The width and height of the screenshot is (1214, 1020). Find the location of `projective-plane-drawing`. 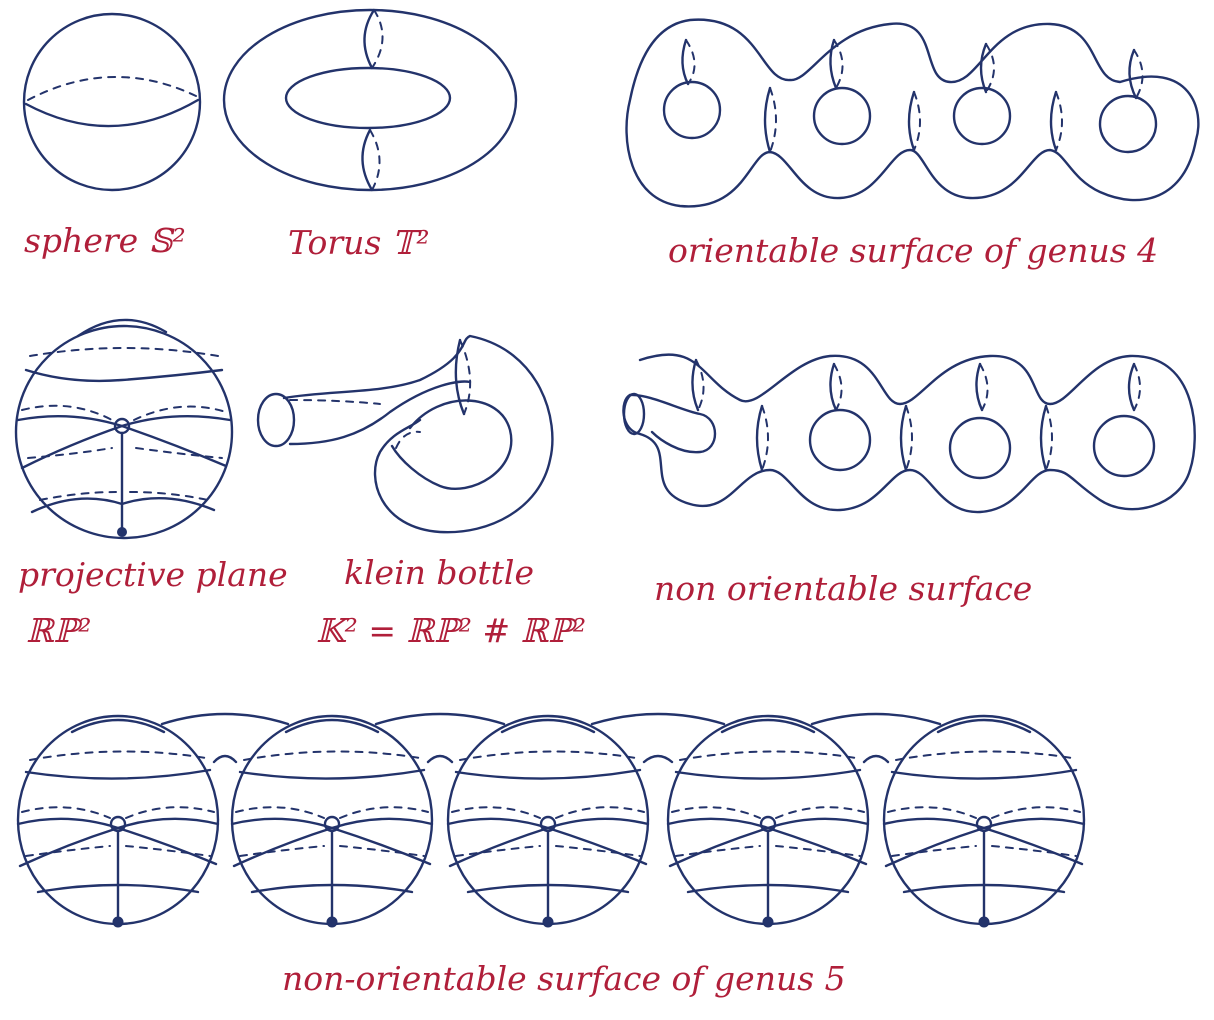

projective-plane-drawing is located at coordinates (124, 429).